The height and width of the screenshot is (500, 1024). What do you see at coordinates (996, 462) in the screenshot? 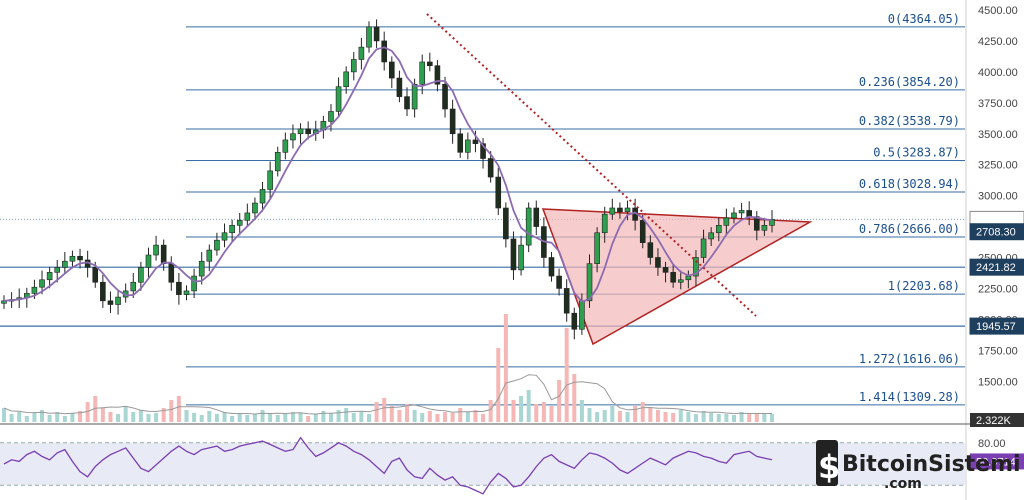
I see `rsi-badge-label: 50.0714` at bounding box center [996, 462].